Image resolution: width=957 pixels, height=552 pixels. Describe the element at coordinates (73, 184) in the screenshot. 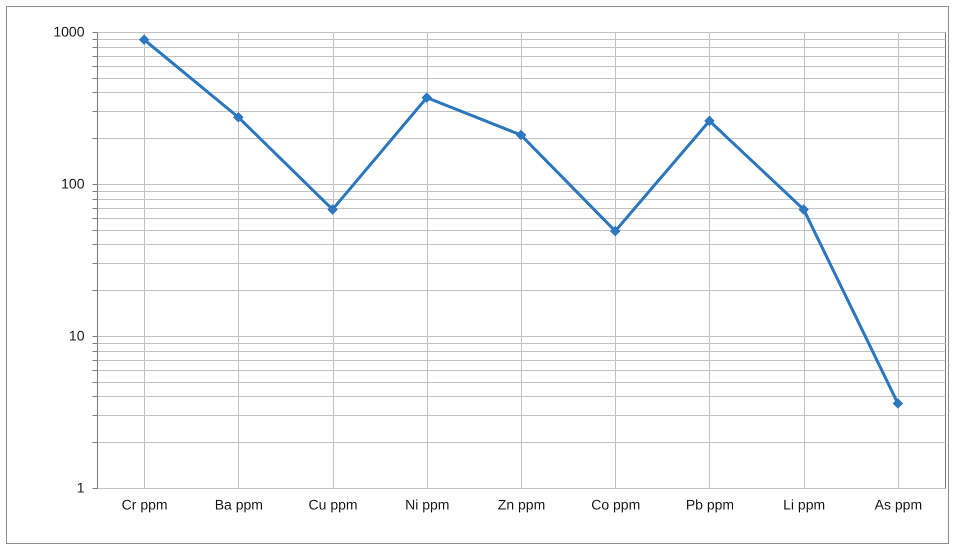

I see `y-tick-label: 100` at that location.